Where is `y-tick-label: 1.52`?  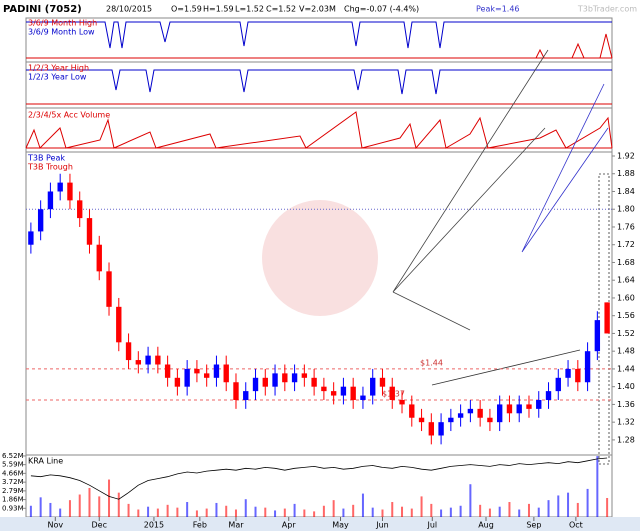
y-tick-label: 1.52 is located at coordinates (626, 333).